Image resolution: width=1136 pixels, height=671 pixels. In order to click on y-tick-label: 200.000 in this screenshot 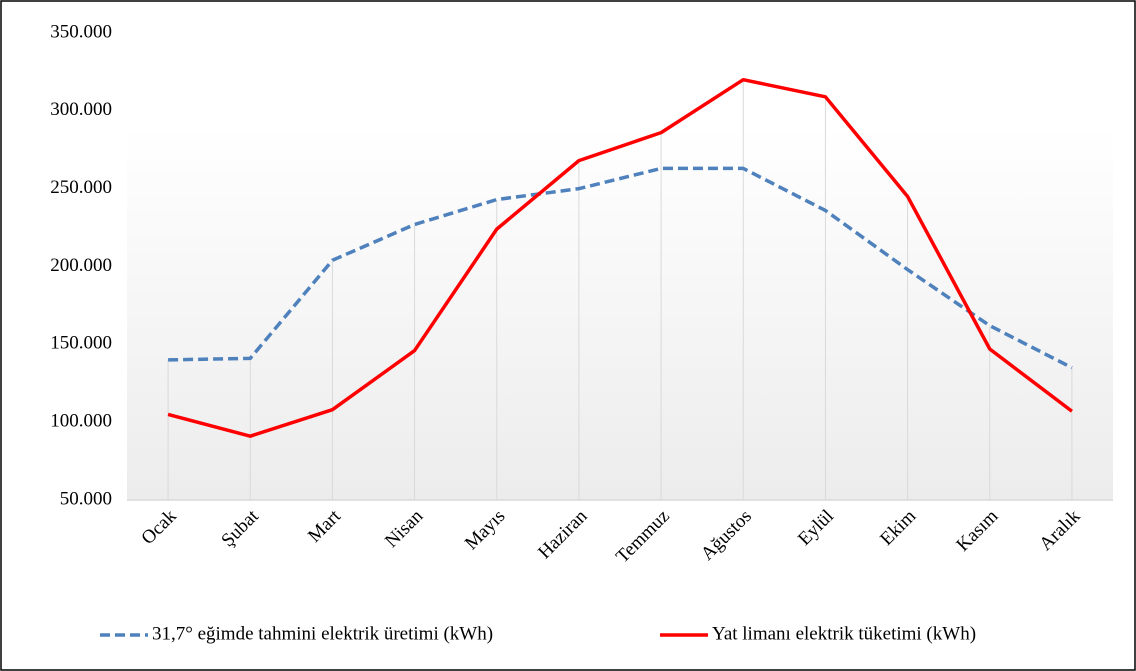, I will do `click(81, 265)`.